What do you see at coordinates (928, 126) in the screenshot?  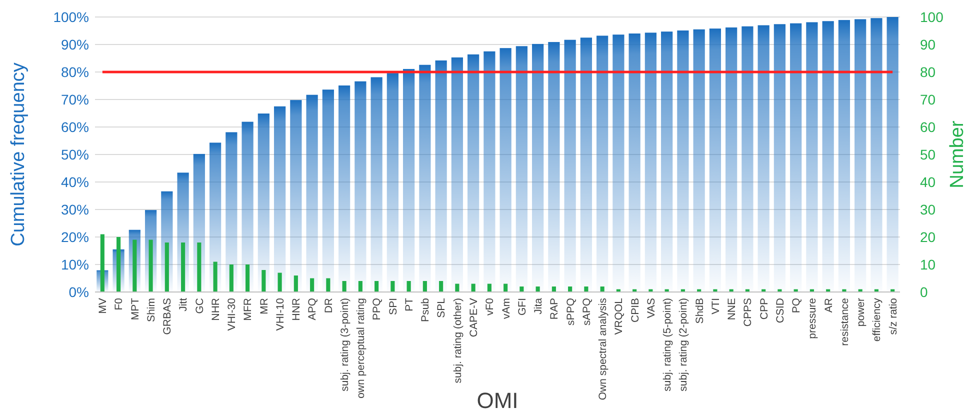 I see `y2-tick-label: 60` at bounding box center [928, 126].